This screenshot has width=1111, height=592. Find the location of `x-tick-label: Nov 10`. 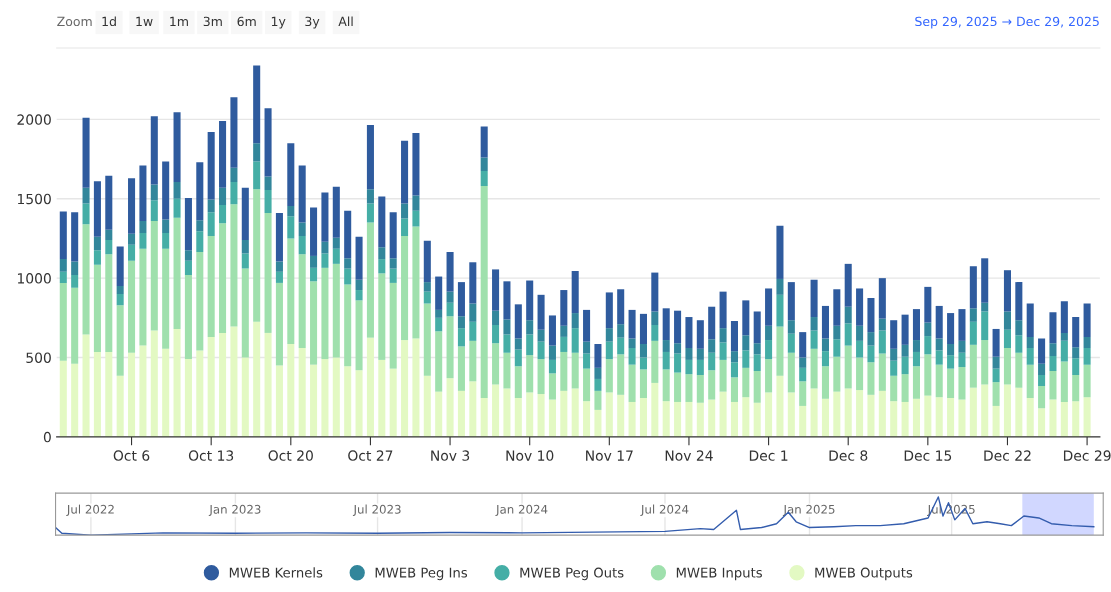

x-tick-label: Nov 10 is located at coordinates (530, 455).